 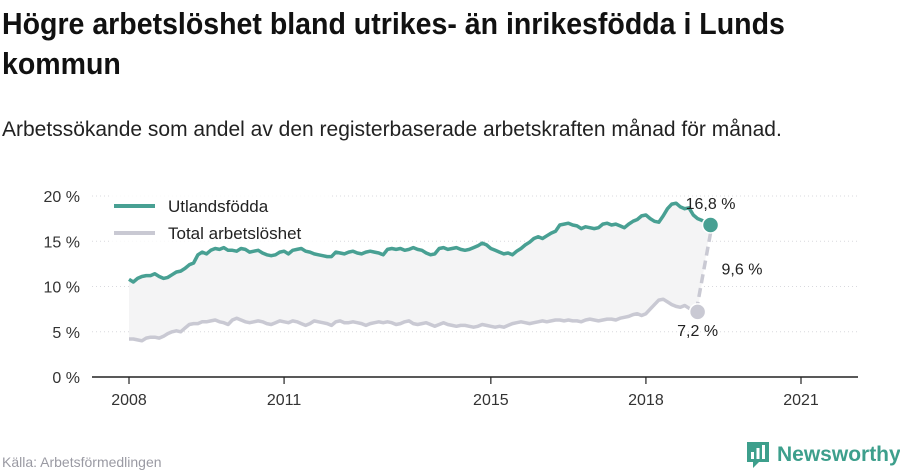 What do you see at coordinates (801, 400) in the screenshot?
I see `x-tick-label: 2021` at bounding box center [801, 400].